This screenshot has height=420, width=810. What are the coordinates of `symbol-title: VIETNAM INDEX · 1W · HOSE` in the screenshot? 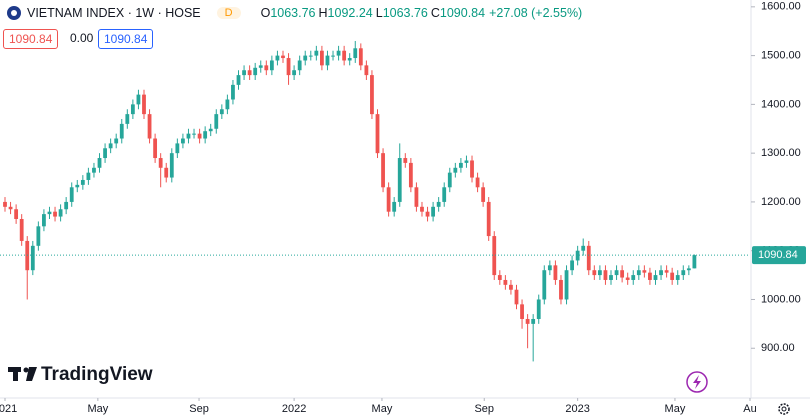 It's located at (114, 13).